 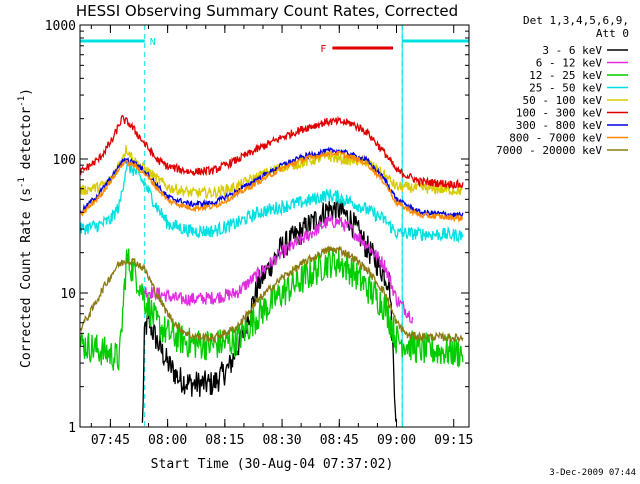 What do you see at coordinates (592, 473) in the screenshot?
I see `footer-date: 3-Dec-2009 07:44` at bounding box center [592, 473].